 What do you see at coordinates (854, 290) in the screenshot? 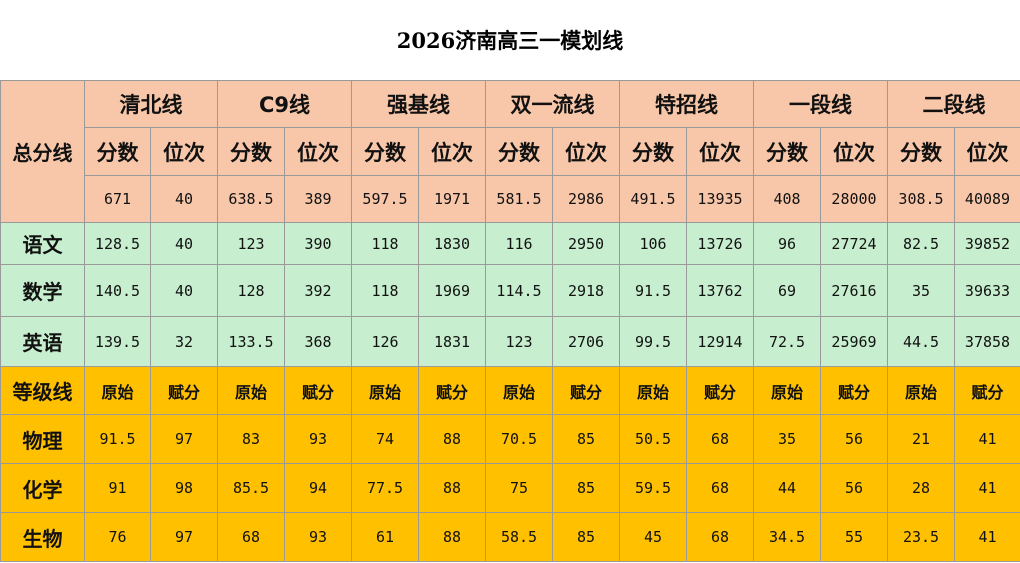
I see `subject-cell: 27616` at bounding box center [854, 290].